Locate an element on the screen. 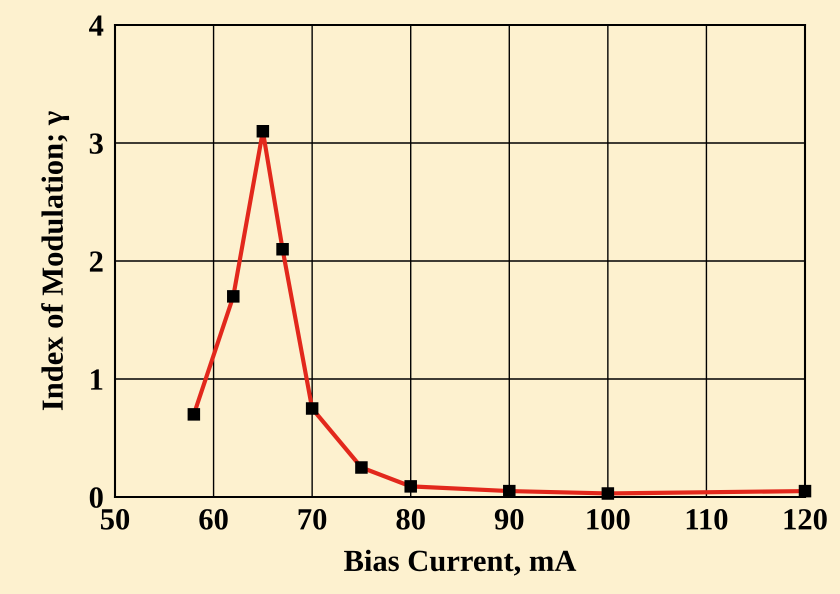  x-tick-label: 120 is located at coordinates (805, 519).